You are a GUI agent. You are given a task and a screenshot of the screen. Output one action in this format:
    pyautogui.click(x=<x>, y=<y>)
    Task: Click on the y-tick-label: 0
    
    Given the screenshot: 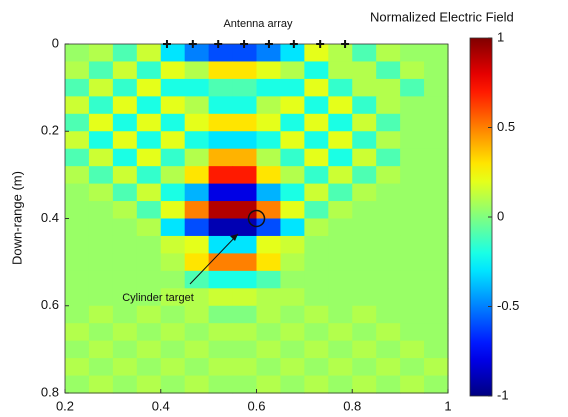 What is the action you would take?
    pyautogui.click(x=55, y=42)
    